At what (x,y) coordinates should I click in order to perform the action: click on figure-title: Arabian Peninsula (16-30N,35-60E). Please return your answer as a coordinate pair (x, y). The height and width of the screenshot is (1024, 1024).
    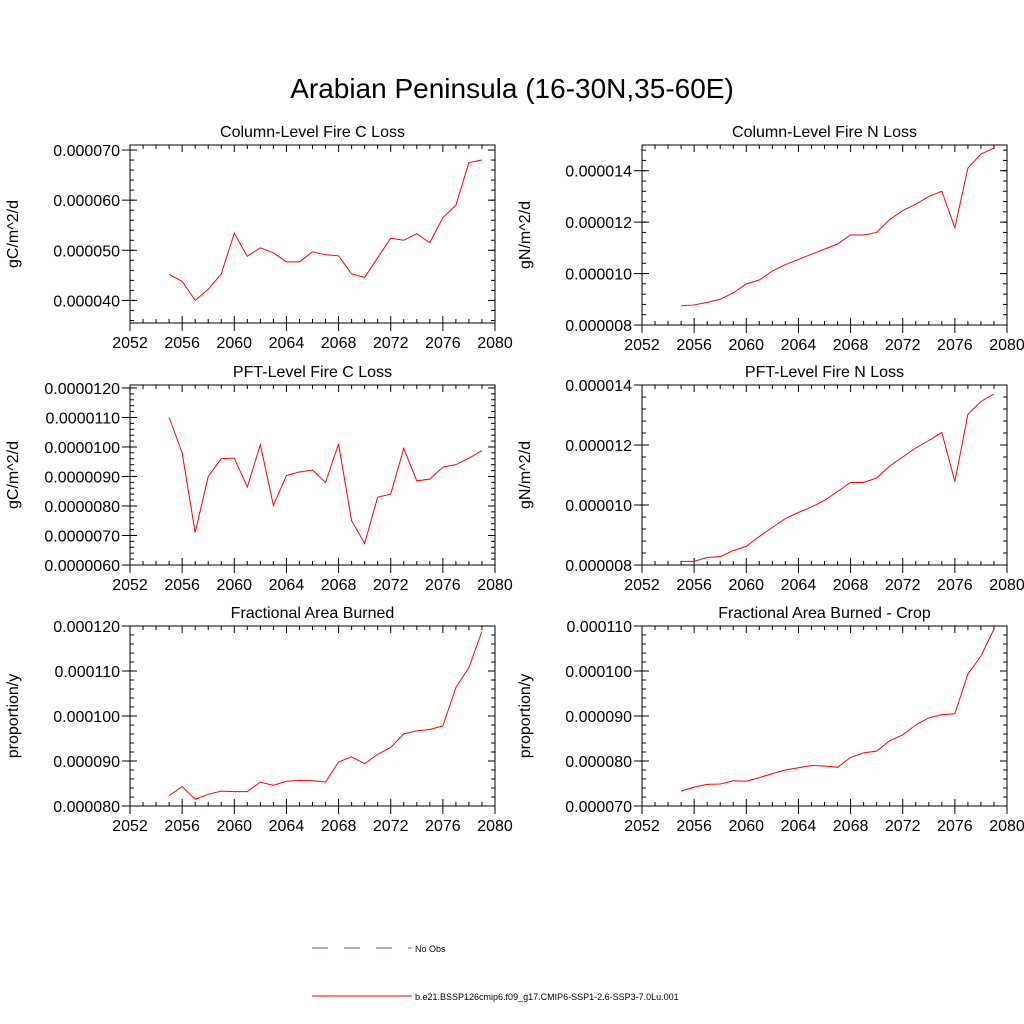
    Looking at the image, I should click on (512, 88).